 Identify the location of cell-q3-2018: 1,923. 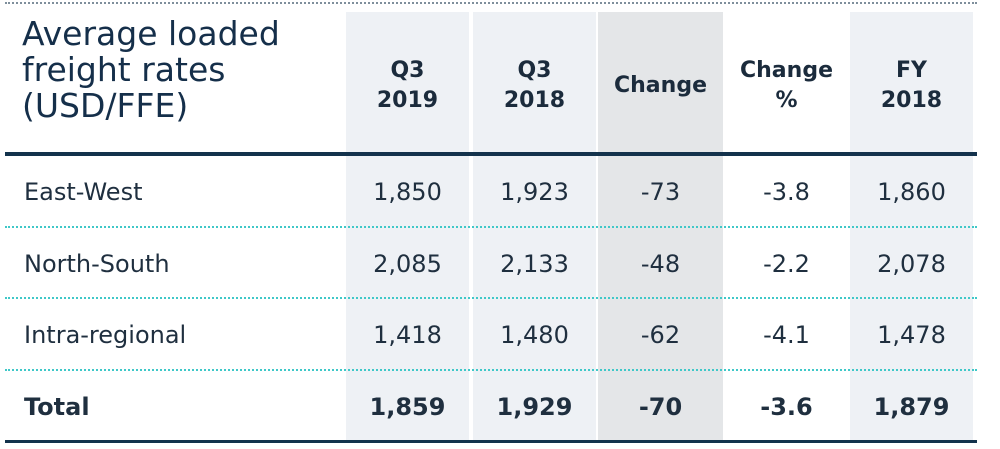
(534, 192).